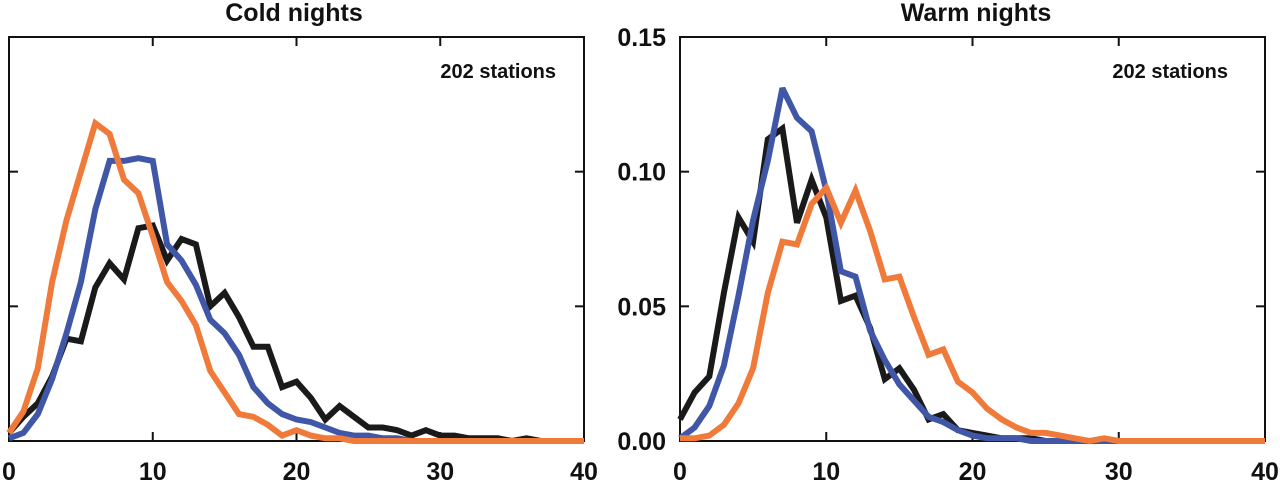  What do you see at coordinates (641, 442) in the screenshot?
I see `y-tick-label: 0.00` at bounding box center [641, 442].